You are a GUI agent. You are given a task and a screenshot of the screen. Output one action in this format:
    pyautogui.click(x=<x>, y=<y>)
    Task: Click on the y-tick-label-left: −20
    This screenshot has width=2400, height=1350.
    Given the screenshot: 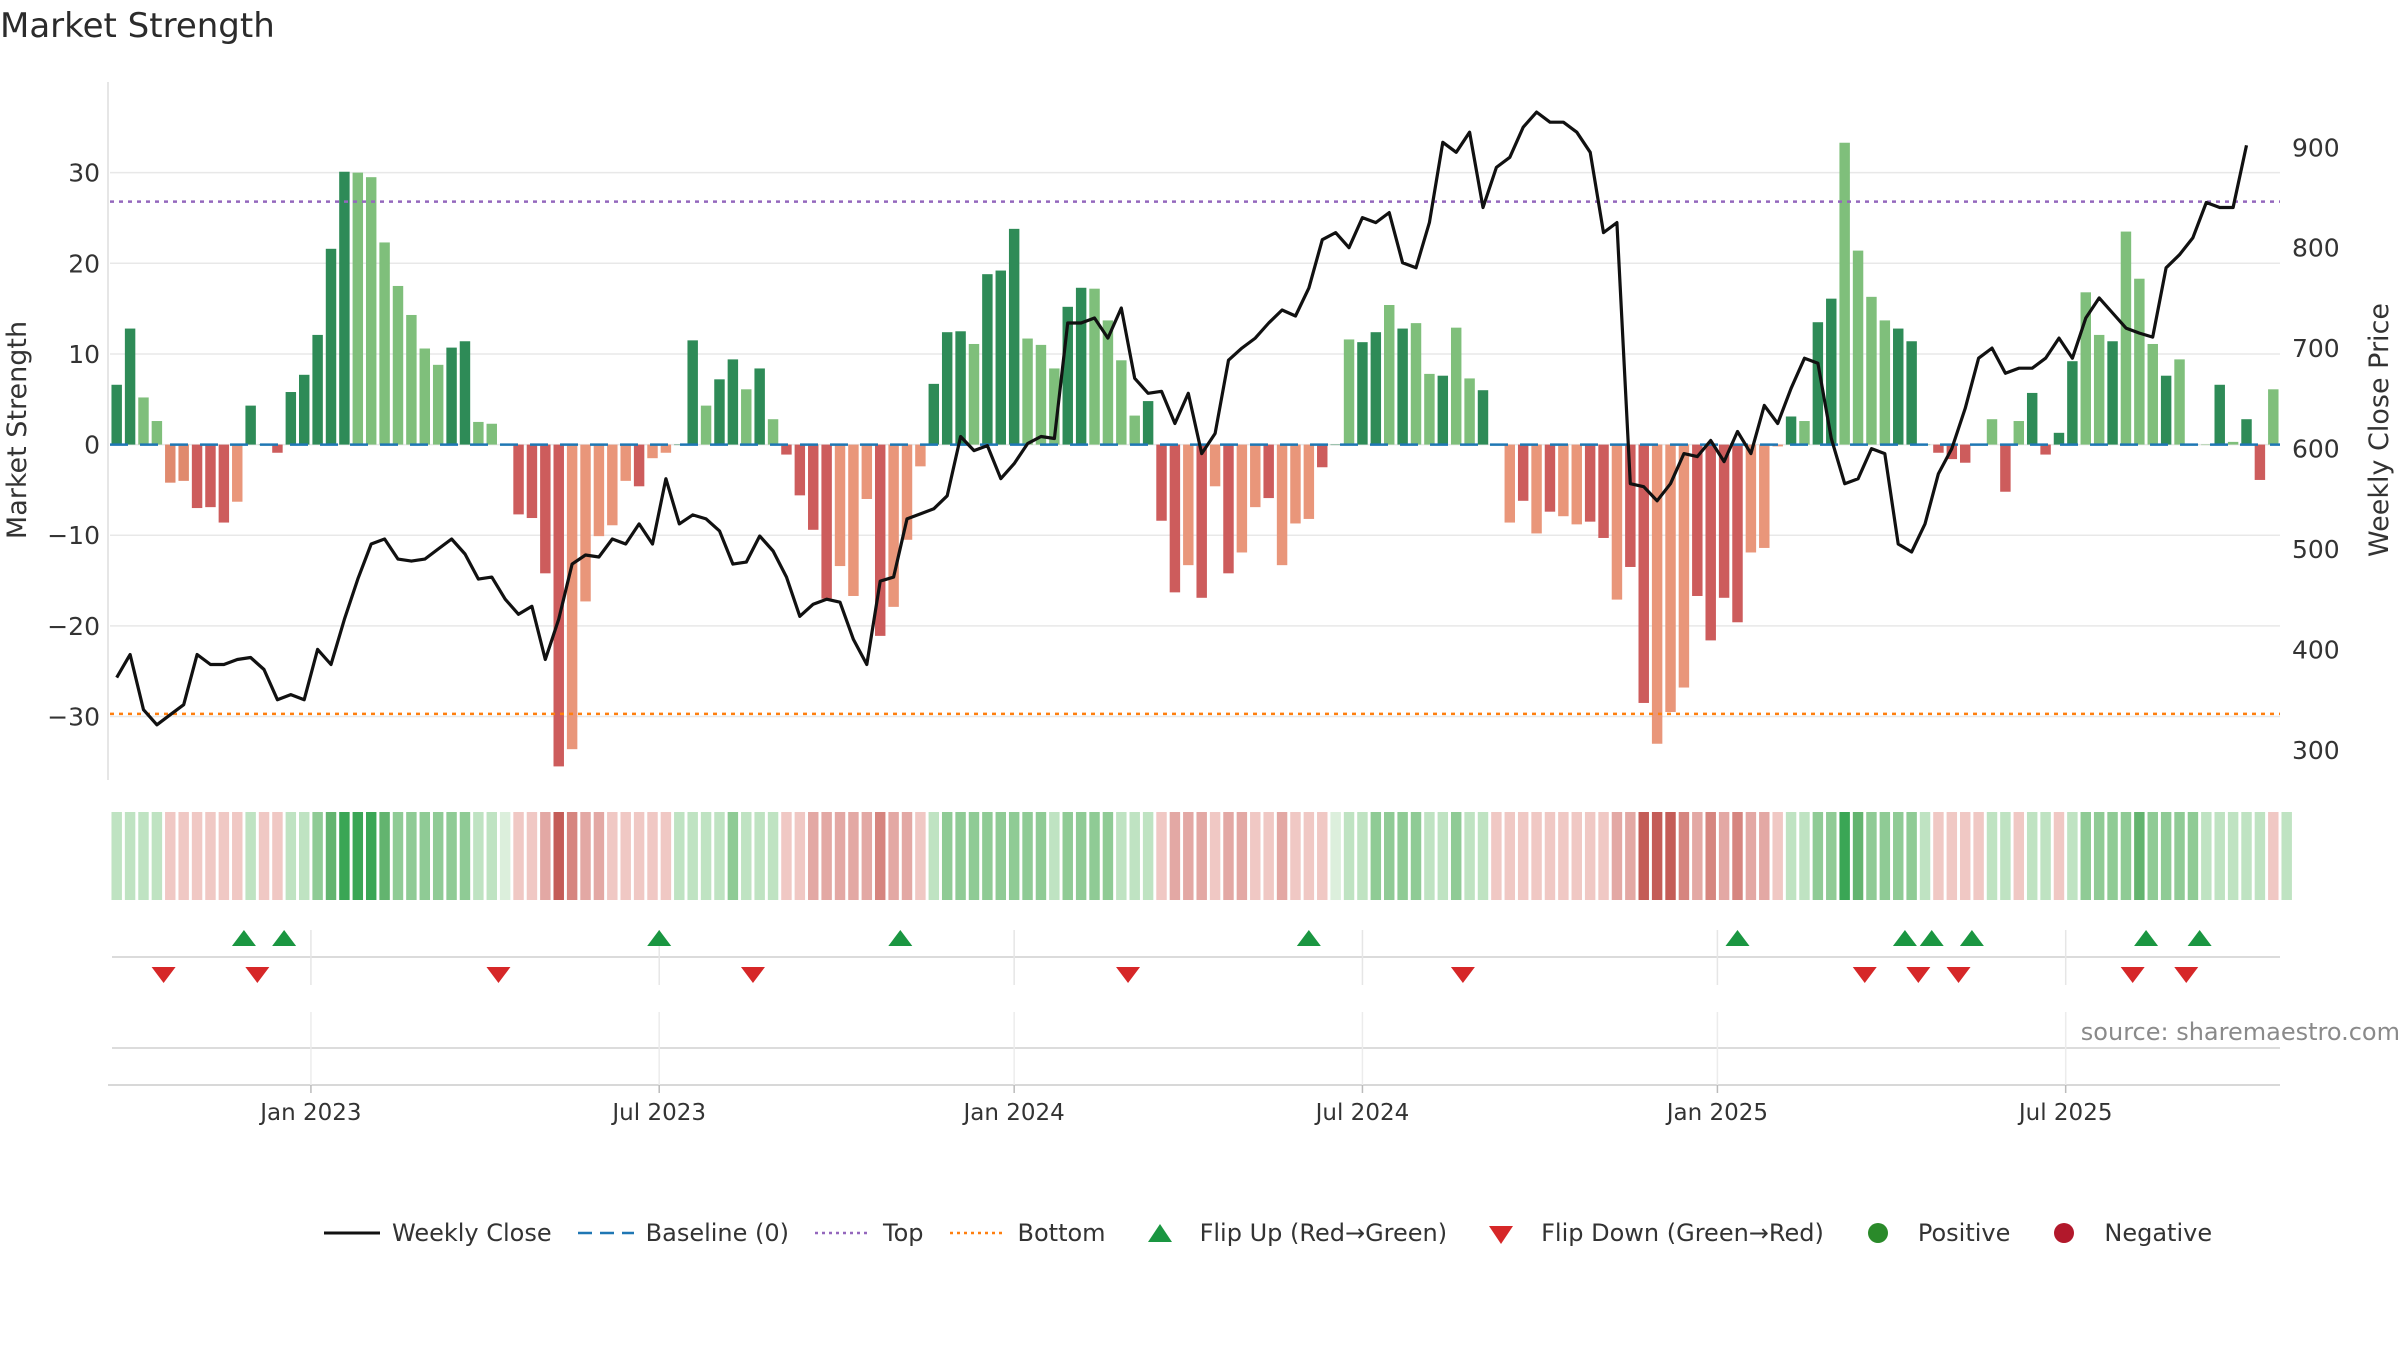 What is the action you would take?
    pyautogui.click(x=73, y=626)
    